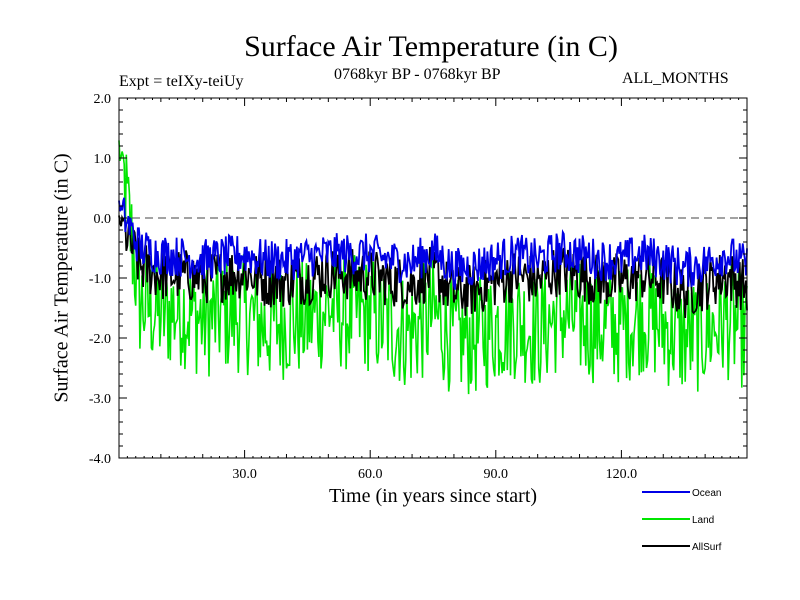 This screenshot has width=800, height=600. Describe the element at coordinates (707, 547) in the screenshot. I see `legend-label-allsurf: AllSurf` at that location.